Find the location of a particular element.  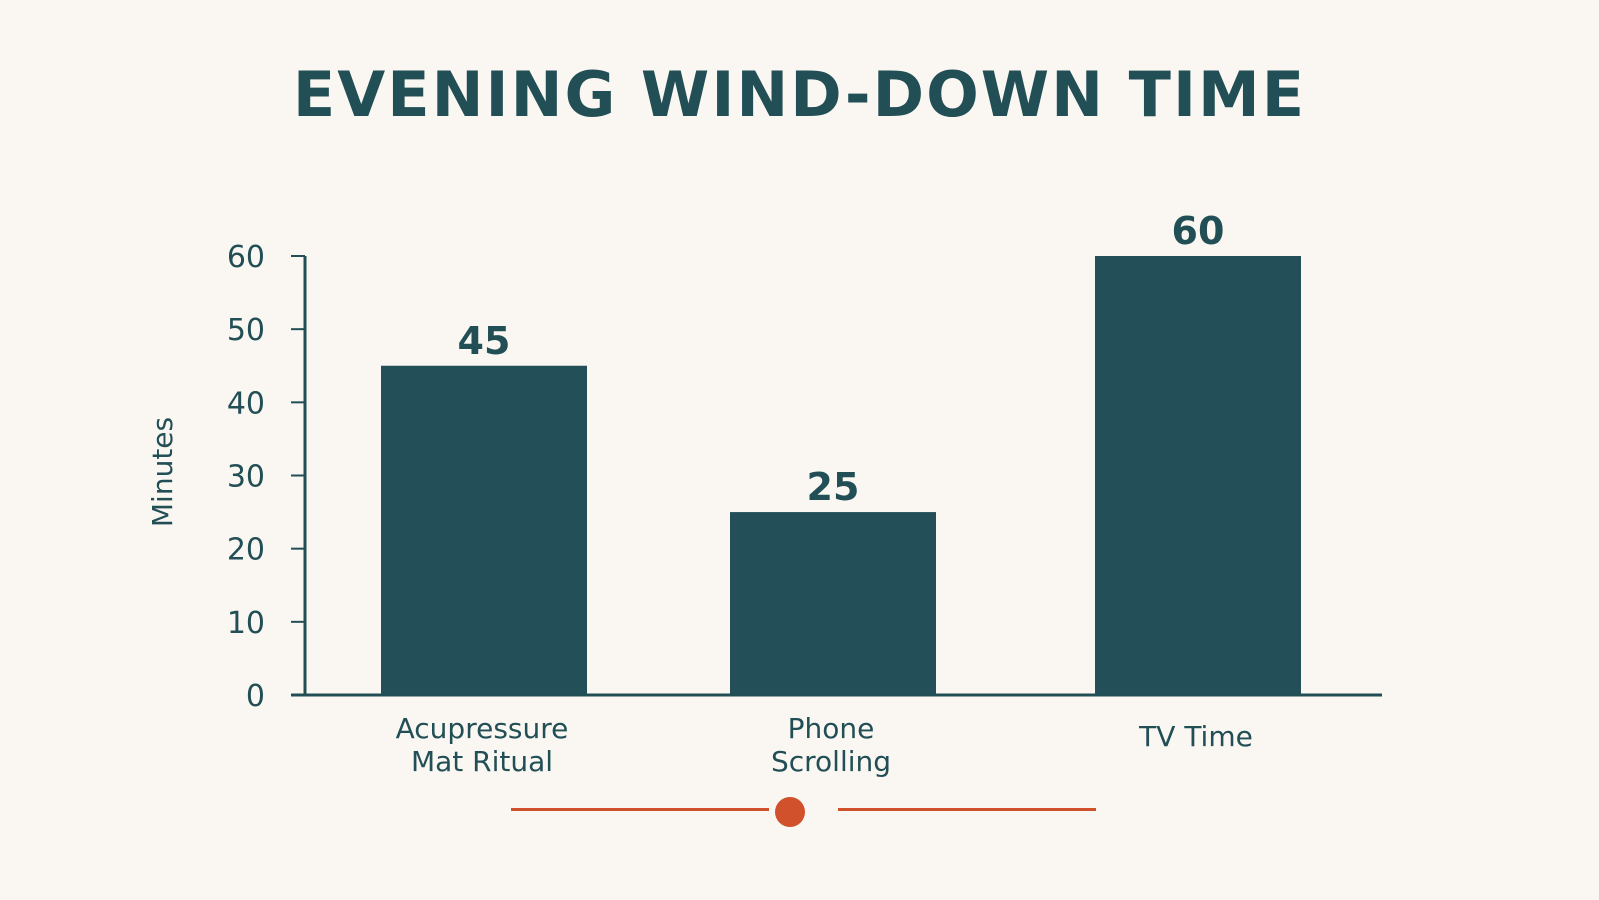

y-tick-label: 50 is located at coordinates (246, 330).